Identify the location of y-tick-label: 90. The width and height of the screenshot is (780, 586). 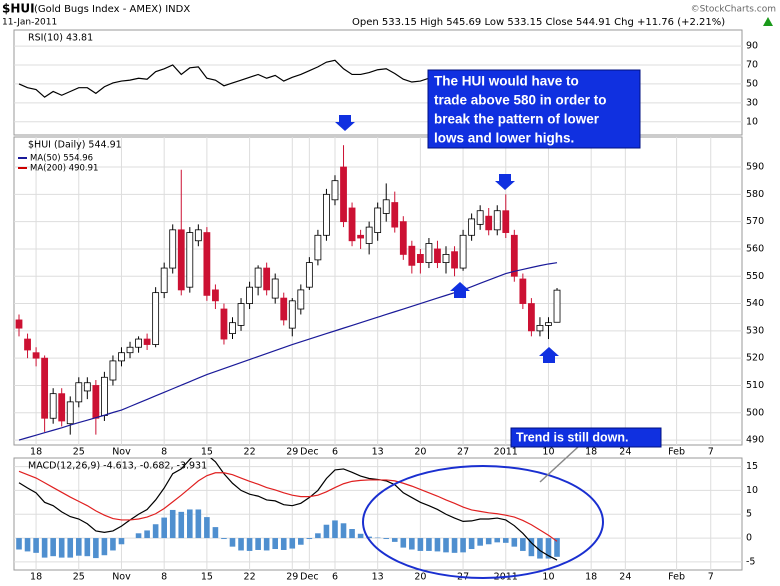
(752, 46).